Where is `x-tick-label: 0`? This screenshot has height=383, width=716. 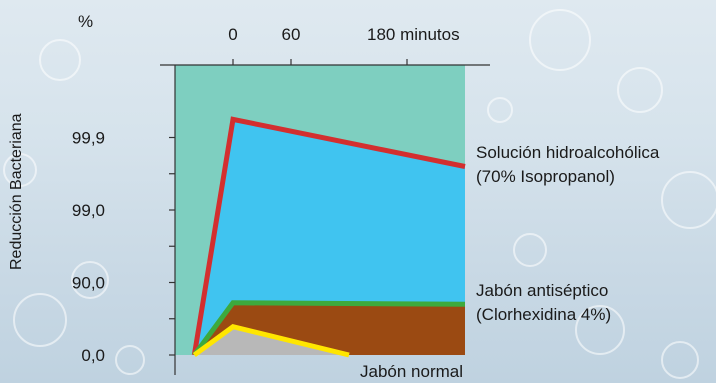
x-tick-label: 0 is located at coordinates (232, 34).